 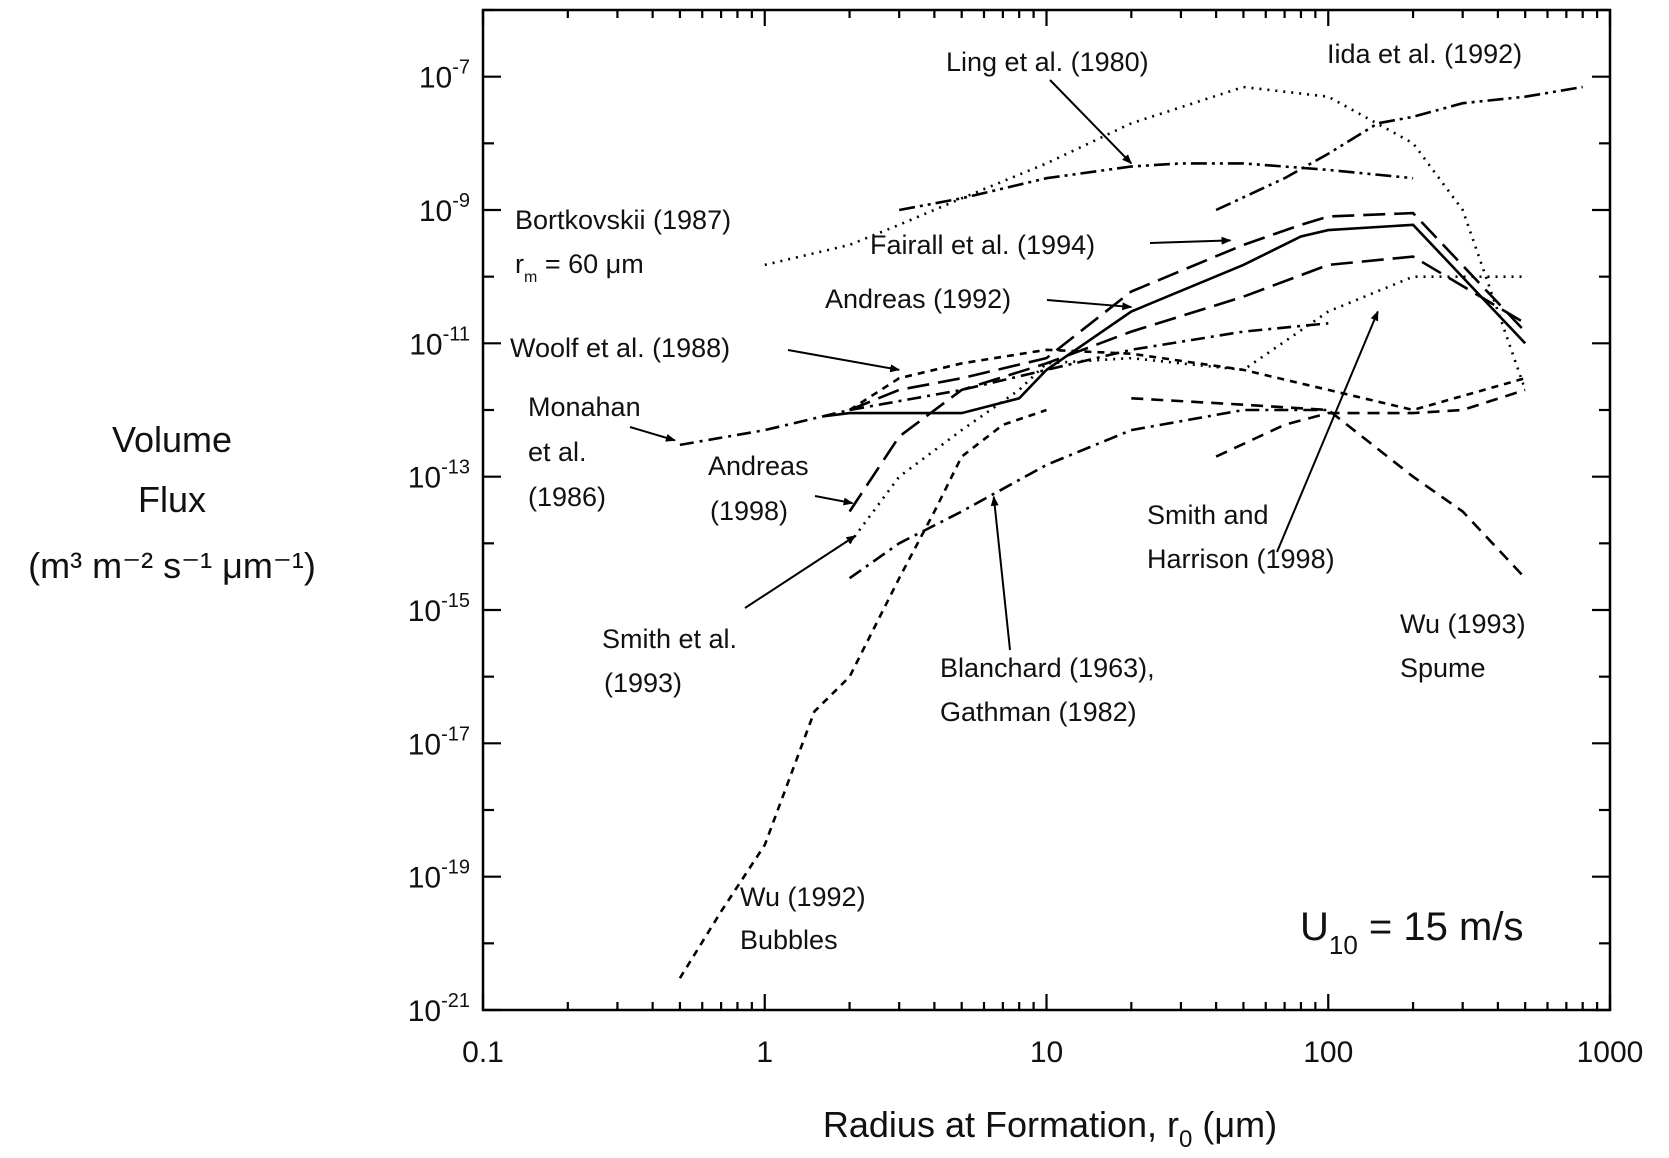 I want to click on label-andreas1998-2: (1998), so click(x=749, y=511).